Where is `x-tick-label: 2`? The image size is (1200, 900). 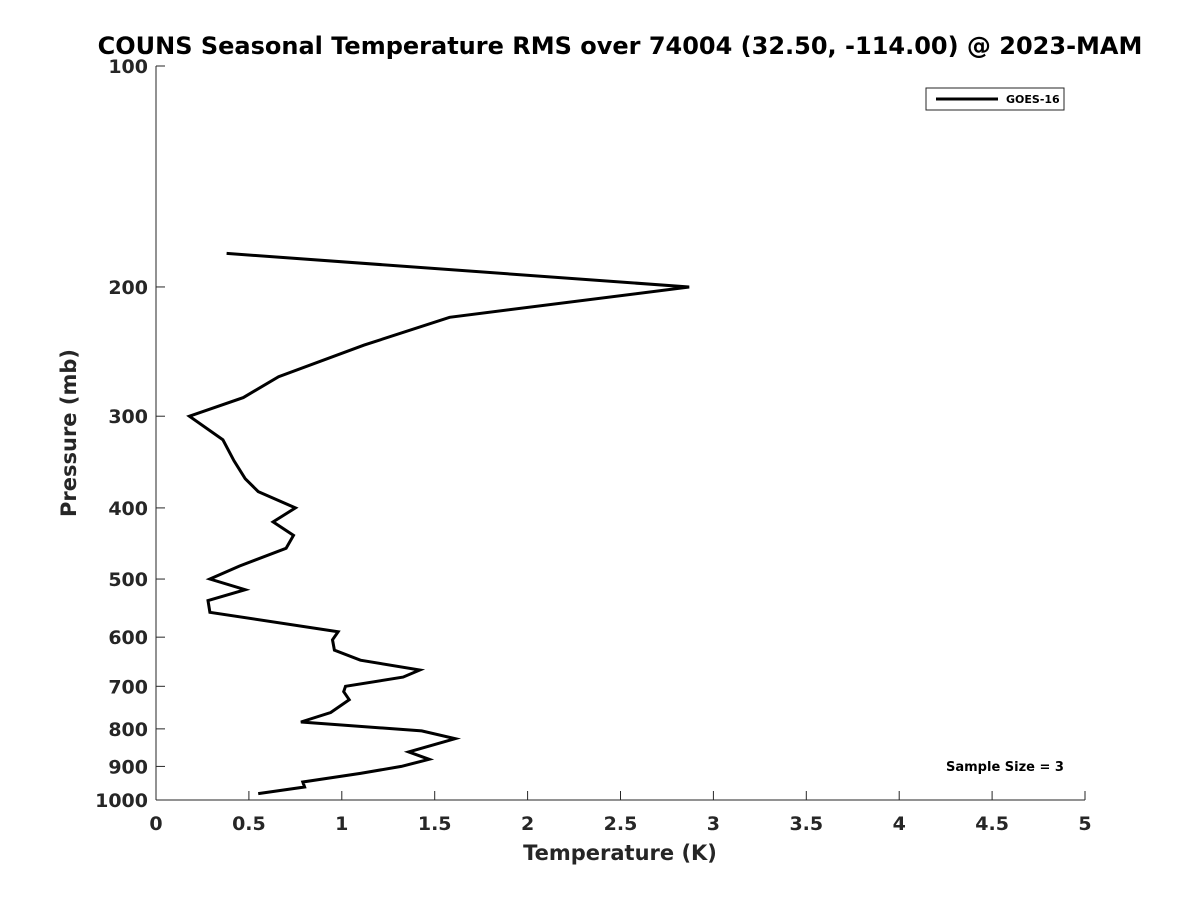
x-tick-label: 2 is located at coordinates (527, 824).